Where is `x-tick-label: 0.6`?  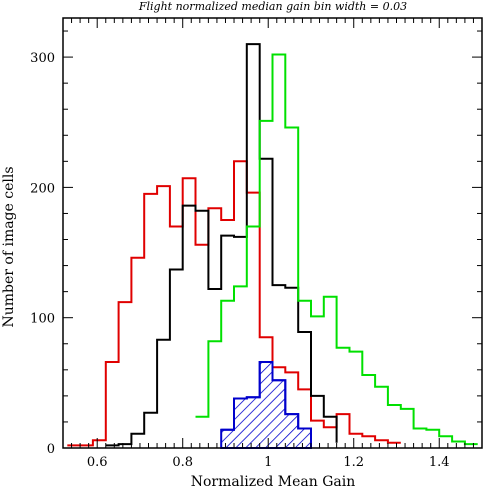
x-tick-label: 0.6 is located at coordinates (97, 462).